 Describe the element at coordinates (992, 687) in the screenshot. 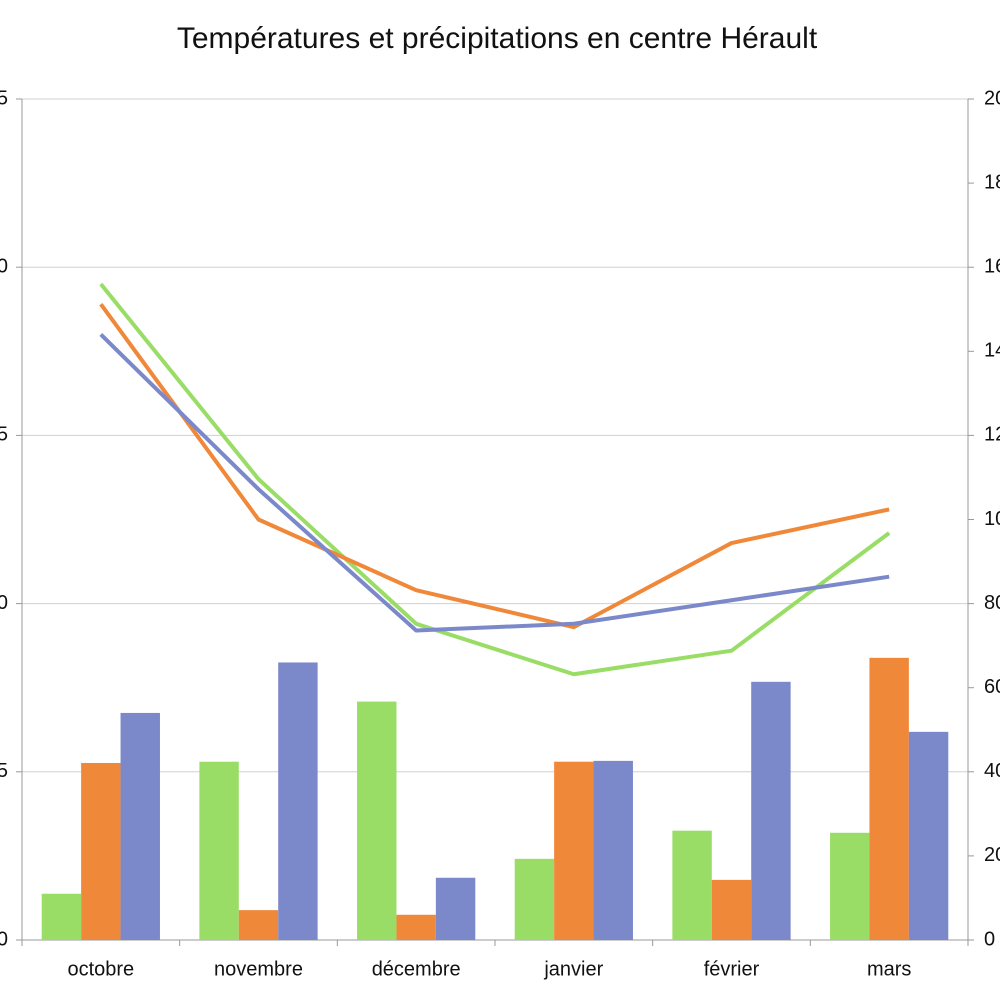

I see `y2-tick-label: 60` at that location.